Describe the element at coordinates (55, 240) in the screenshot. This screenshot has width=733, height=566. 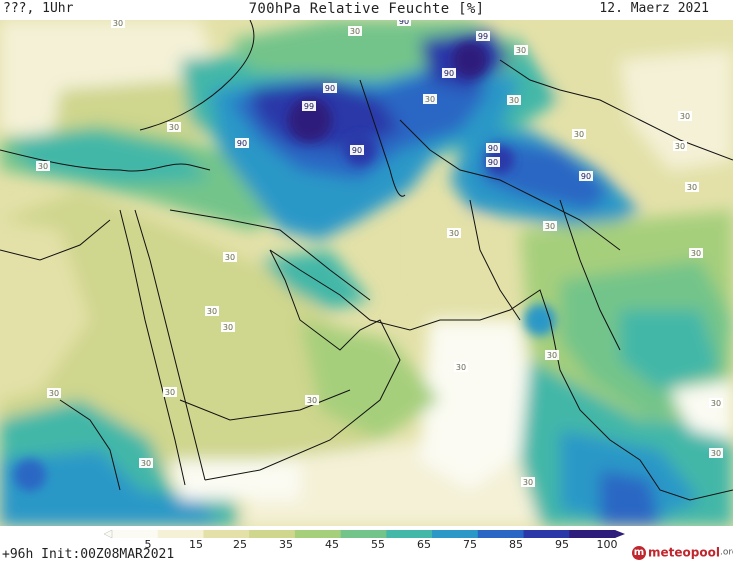
I see `border-africa` at that location.